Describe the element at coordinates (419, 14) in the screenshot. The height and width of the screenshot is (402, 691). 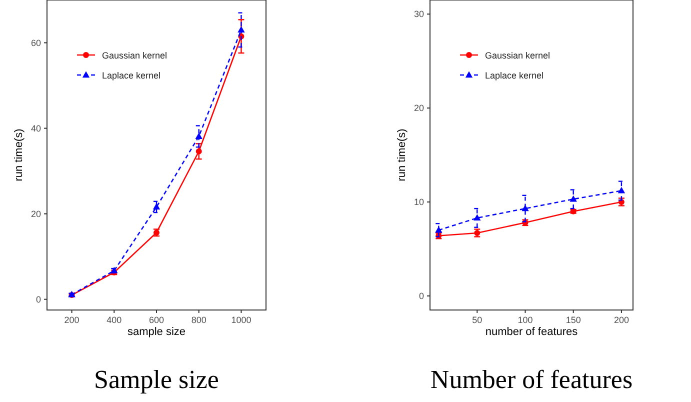
I see `y-tick-label: 30` at that location.